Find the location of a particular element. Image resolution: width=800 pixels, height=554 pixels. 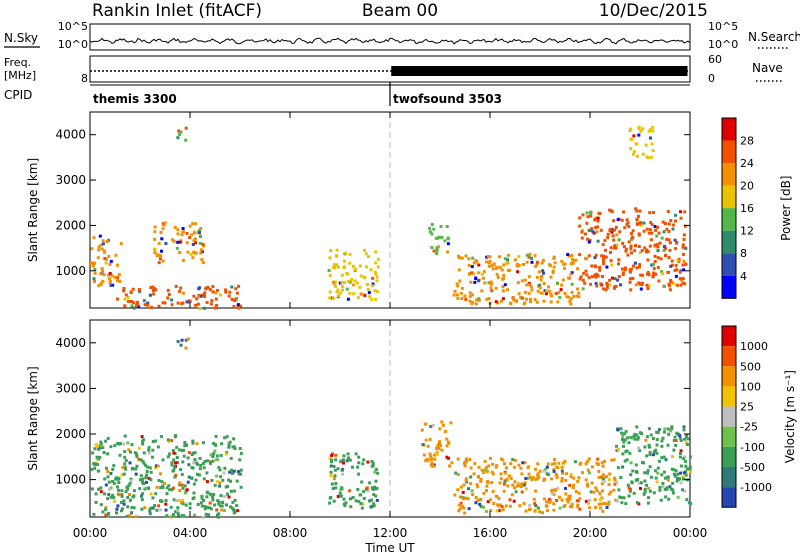

velocity-colorbar-swatch is located at coordinates (729, 356).